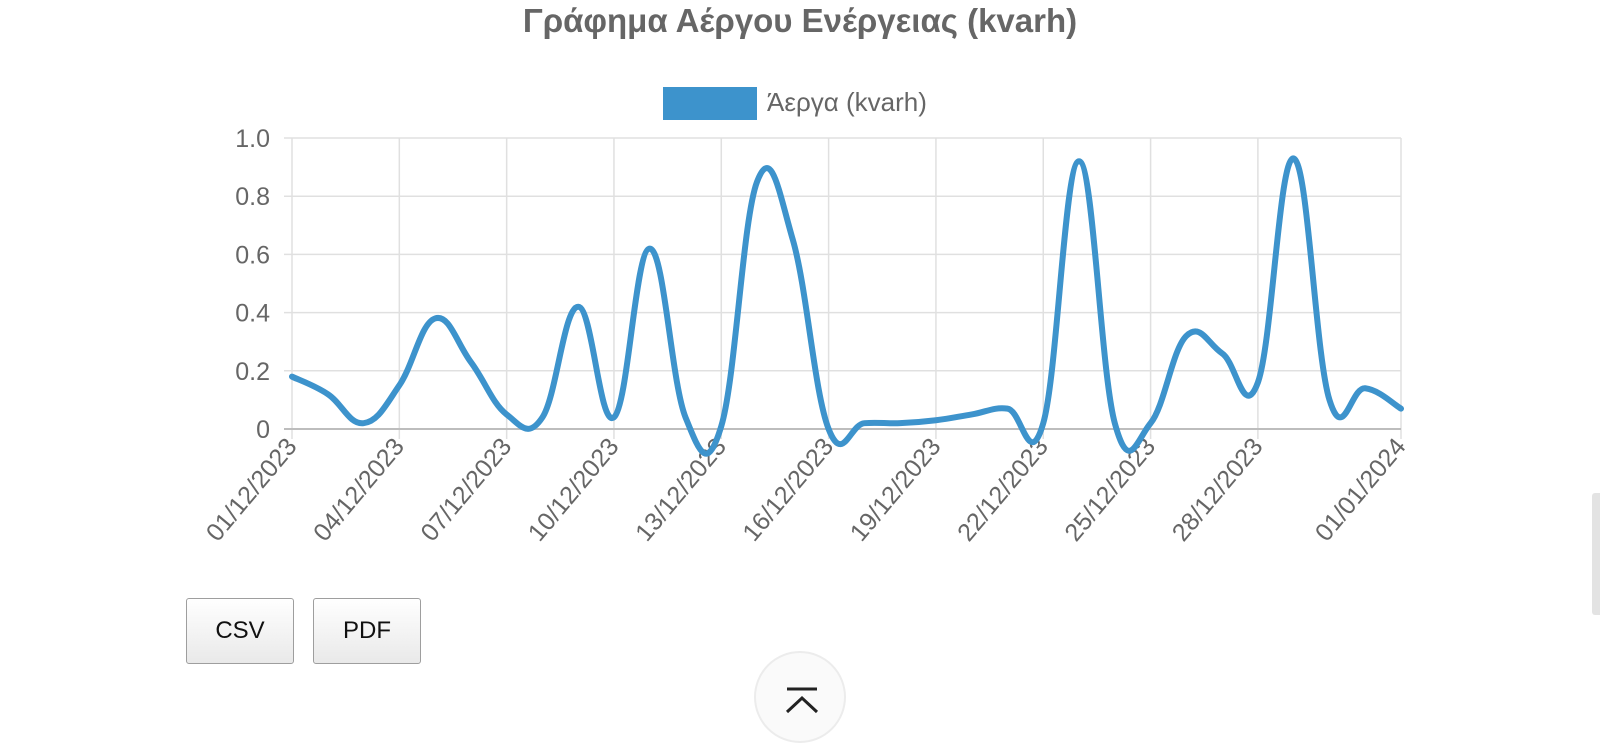 The height and width of the screenshot is (750, 1600). Describe the element at coordinates (681, 490) in the screenshot. I see `x-tick-label: 13/12/2023` at that location.